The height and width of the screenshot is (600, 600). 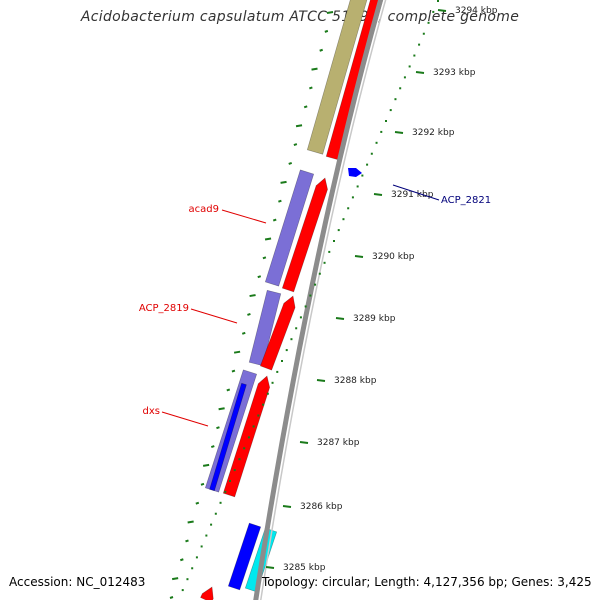 I want to click on acad9-feature-bar, so click(x=289, y=228).